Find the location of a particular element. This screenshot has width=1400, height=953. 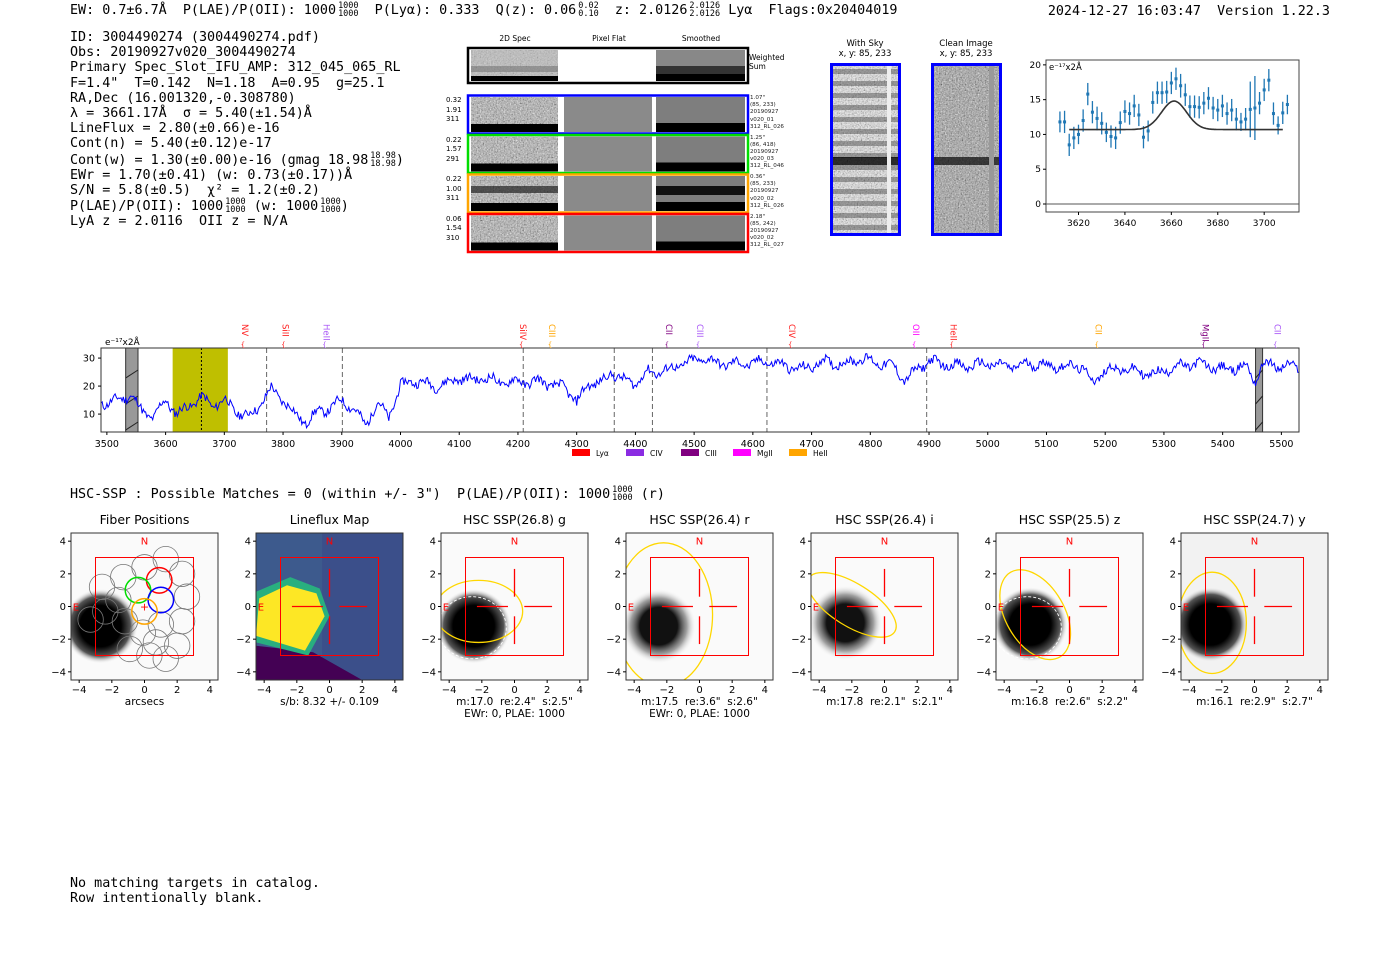

x-tick-label: 4500 is located at coordinates (694, 444).